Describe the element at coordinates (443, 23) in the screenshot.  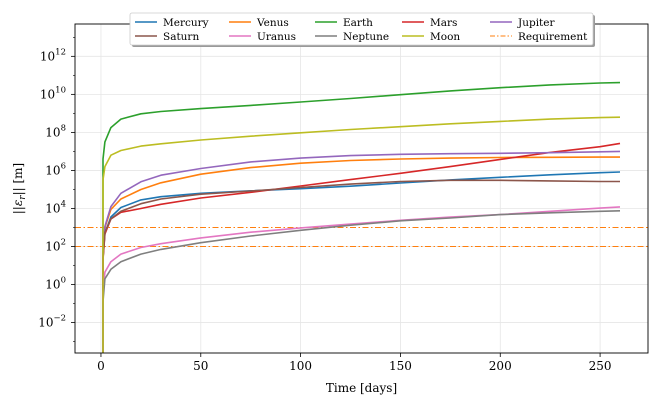
I see `legend-label-mars: Mars` at that location.